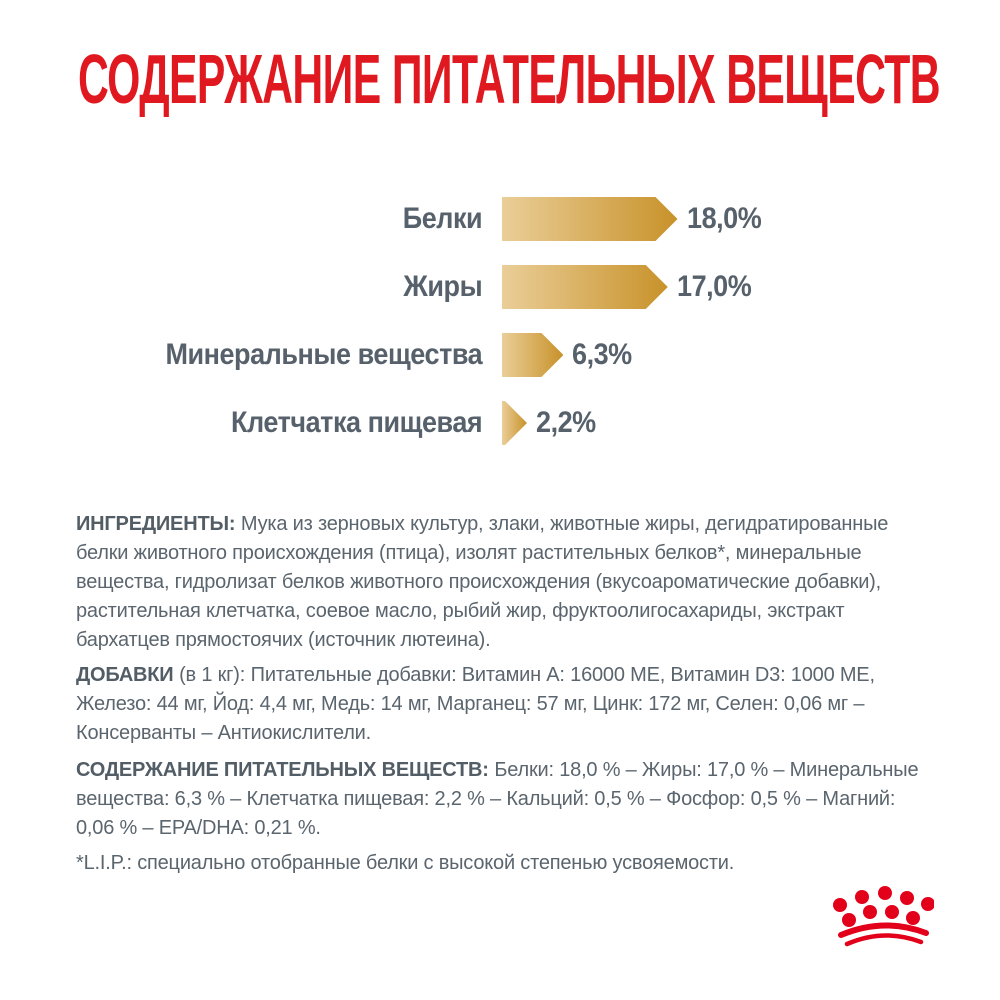  I want to click on chart-value-label: 17,0%, so click(714, 286).